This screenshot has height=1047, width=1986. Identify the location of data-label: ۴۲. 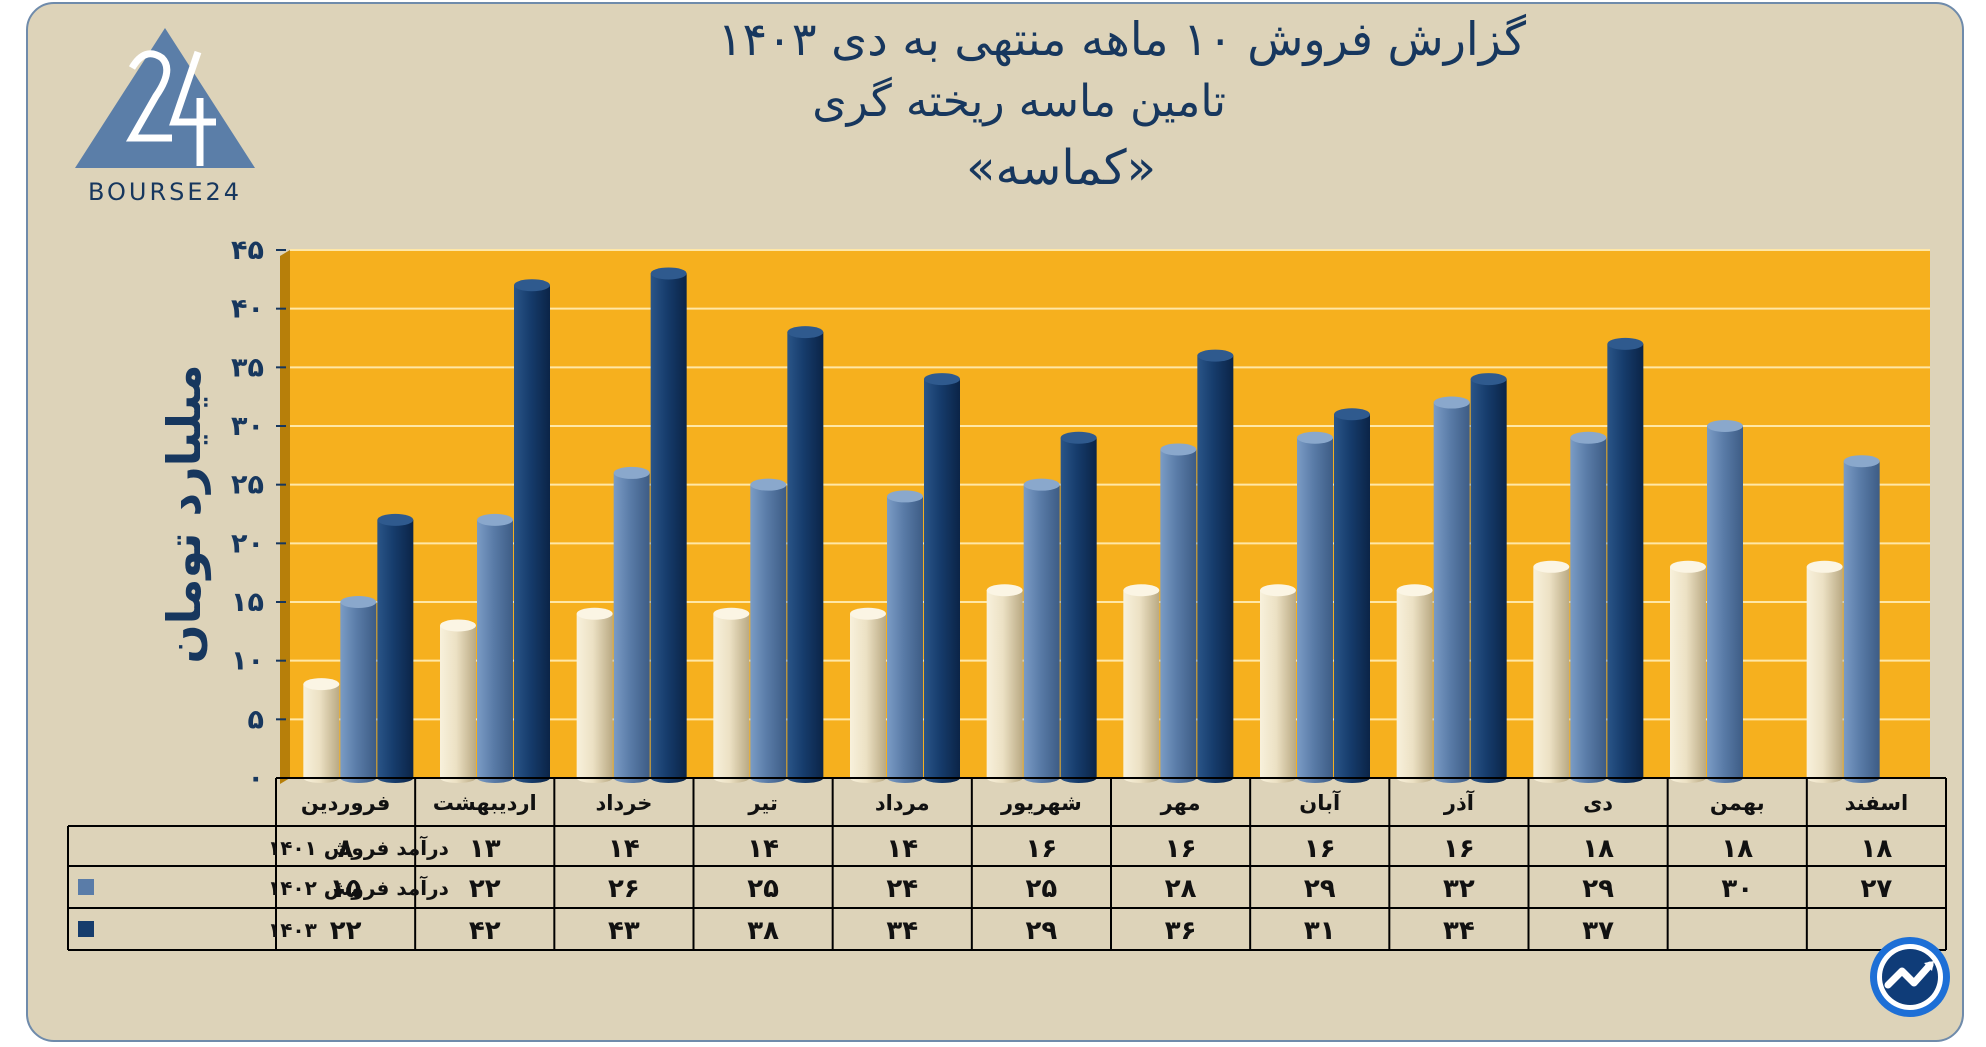
(485, 931).